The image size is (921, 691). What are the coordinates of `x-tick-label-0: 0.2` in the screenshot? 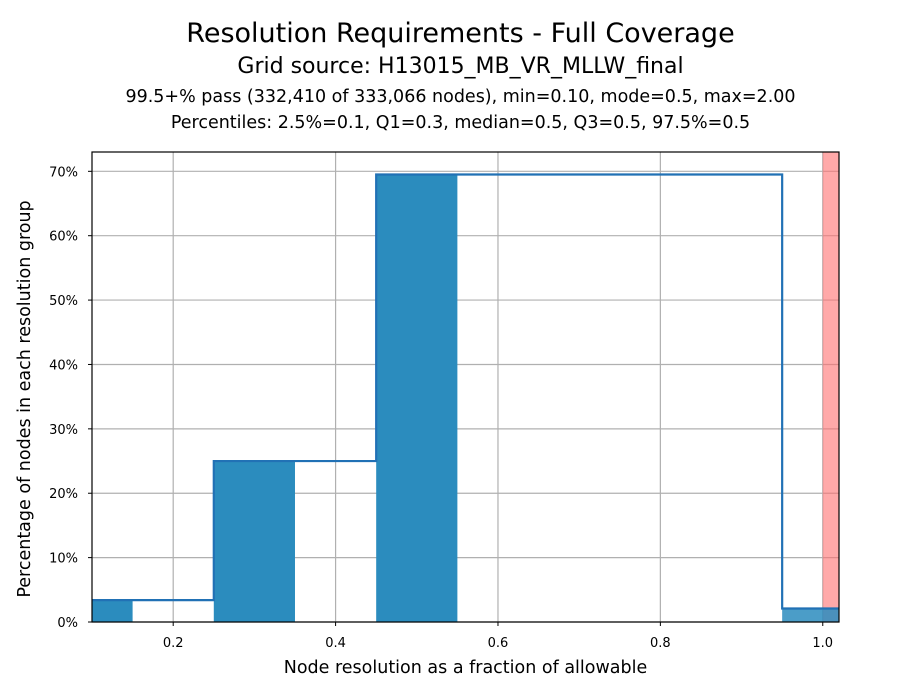 It's located at (173, 643).